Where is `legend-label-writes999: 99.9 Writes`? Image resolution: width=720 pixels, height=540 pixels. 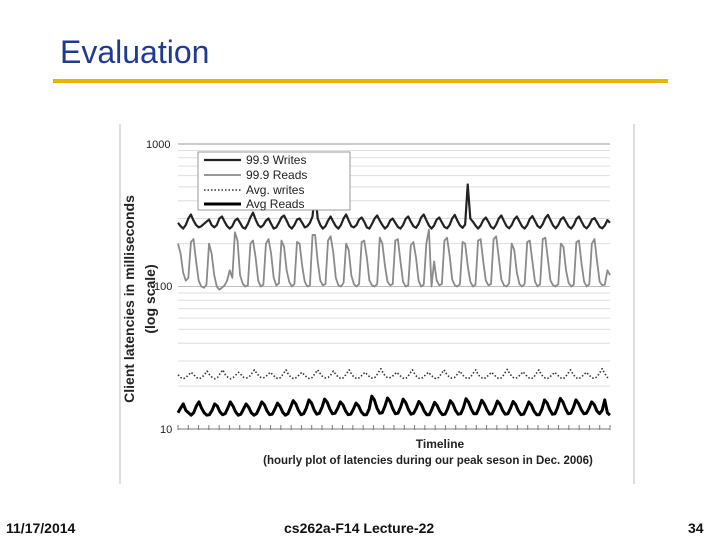 legend-label-writes999: 99.9 Writes is located at coordinates (276, 160).